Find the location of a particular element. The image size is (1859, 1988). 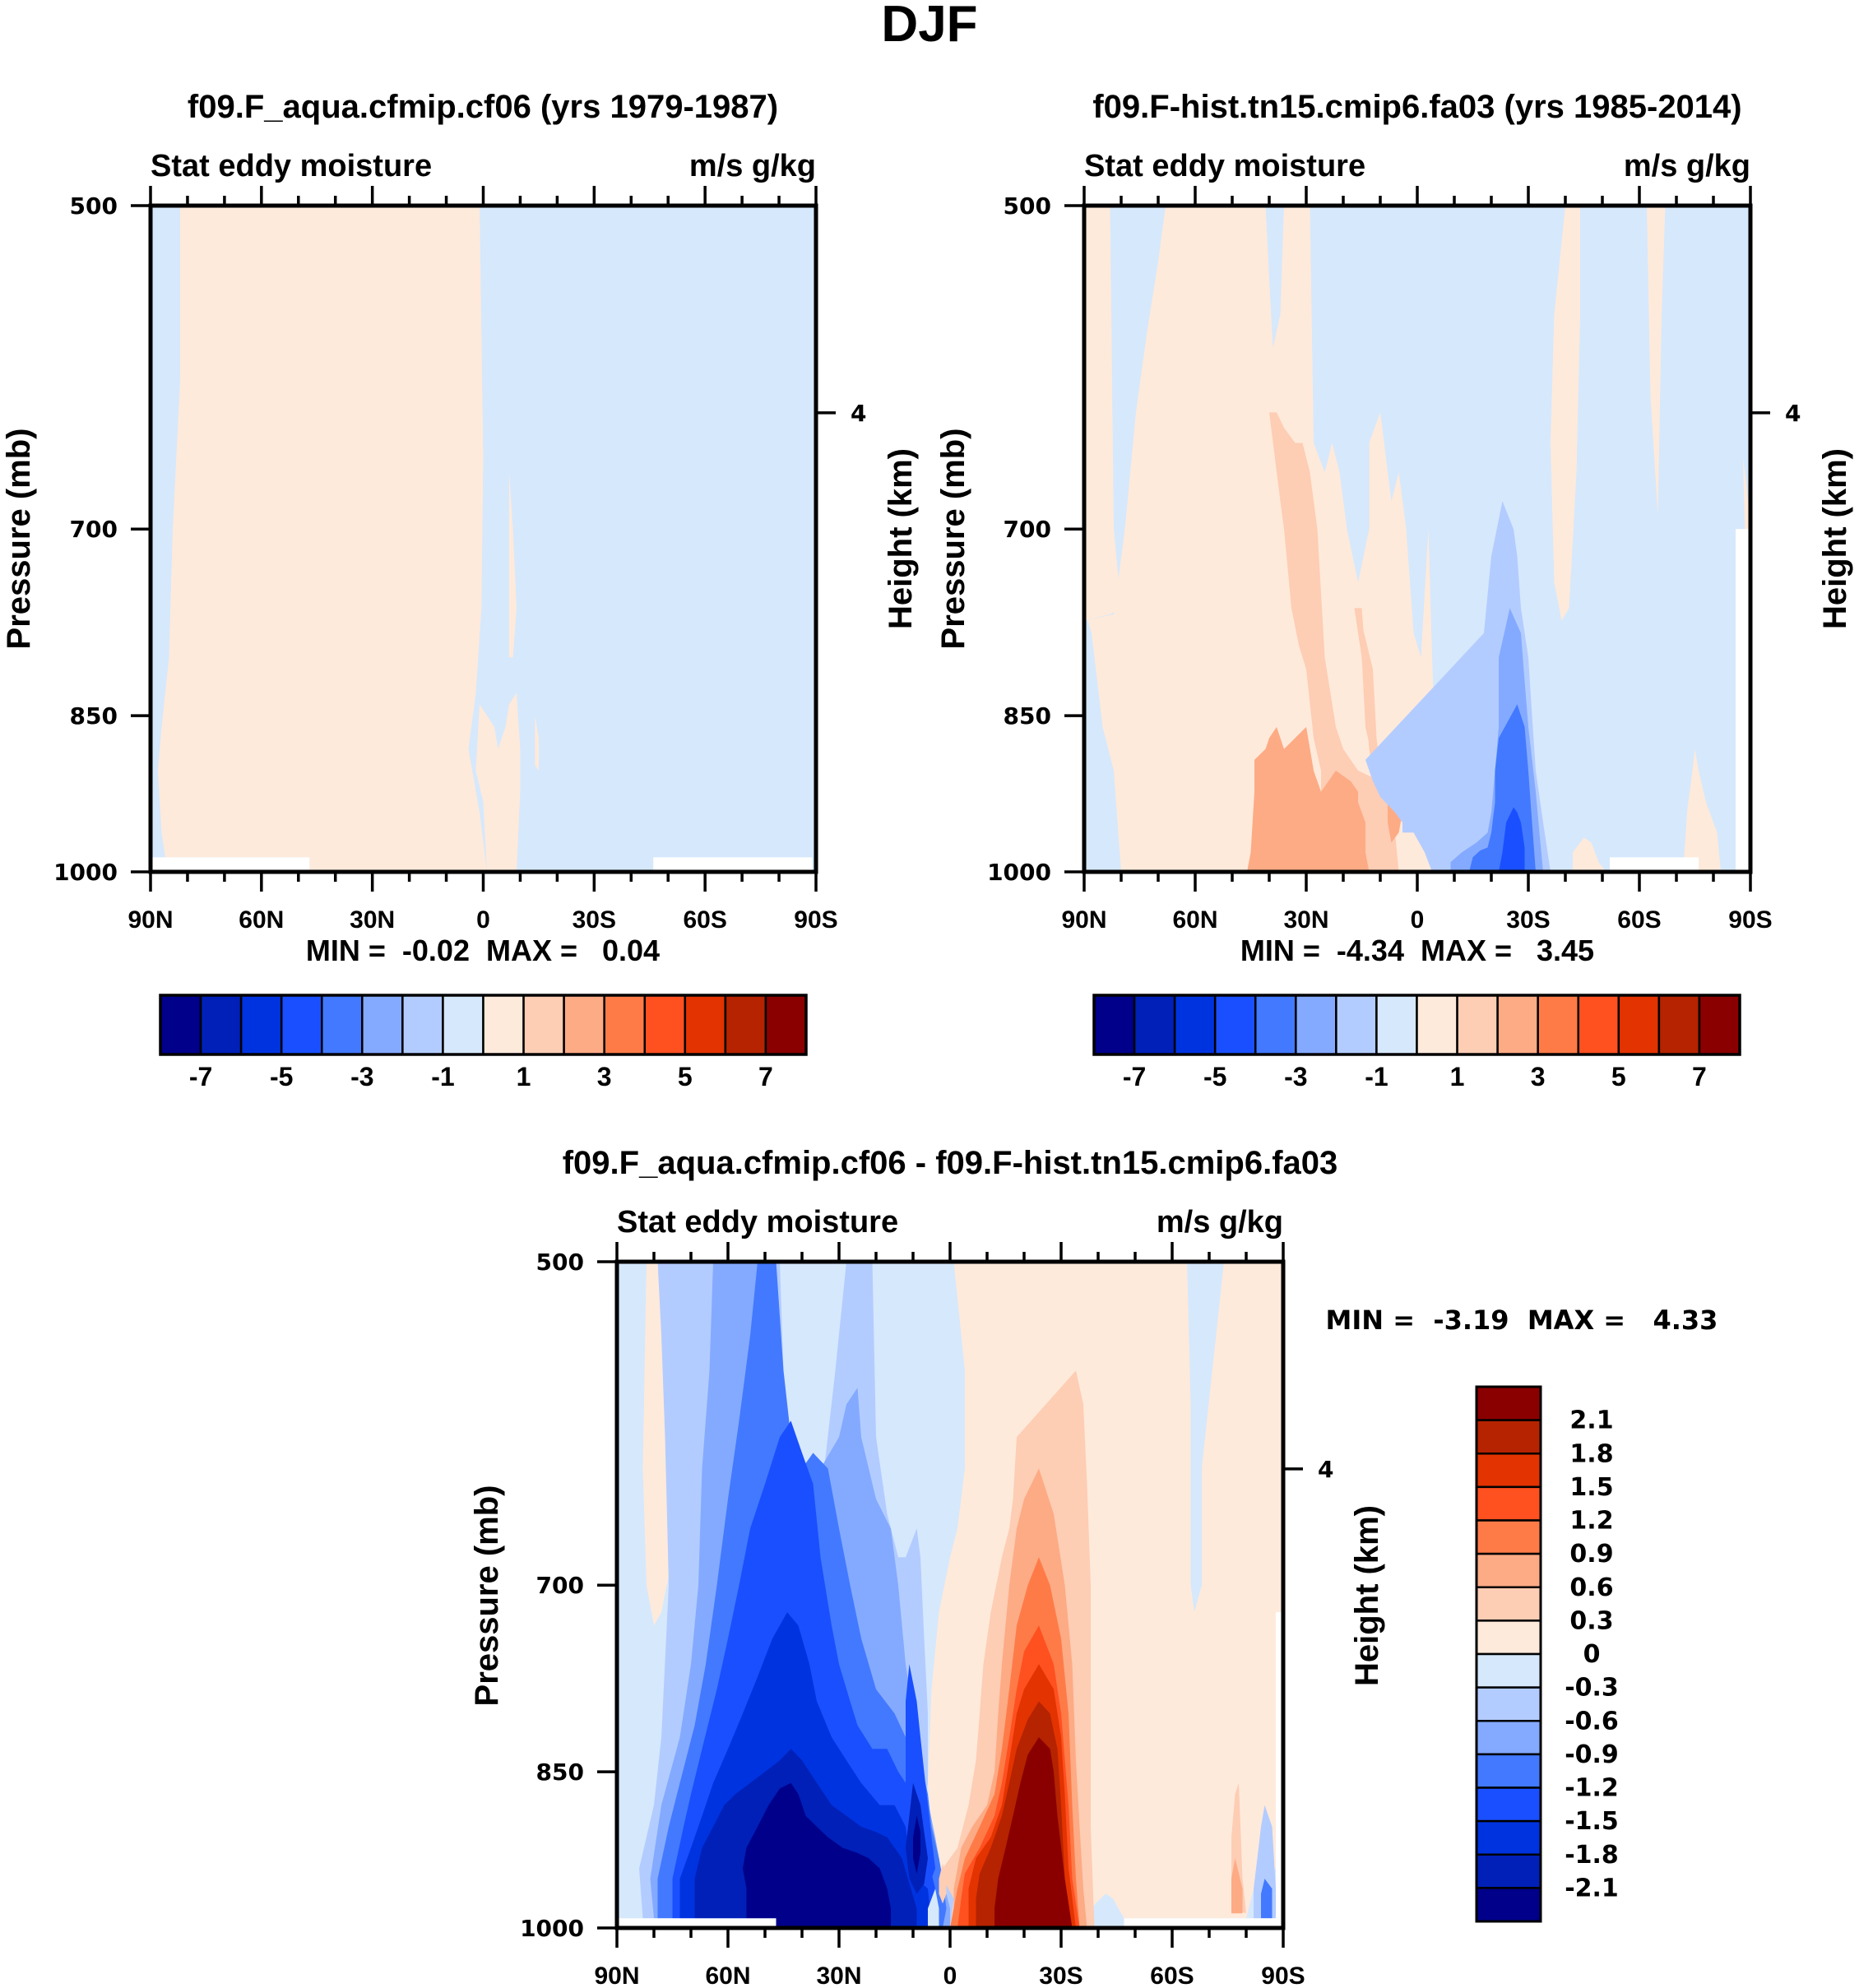

y2-tick-label: 4 is located at coordinates (858, 414).